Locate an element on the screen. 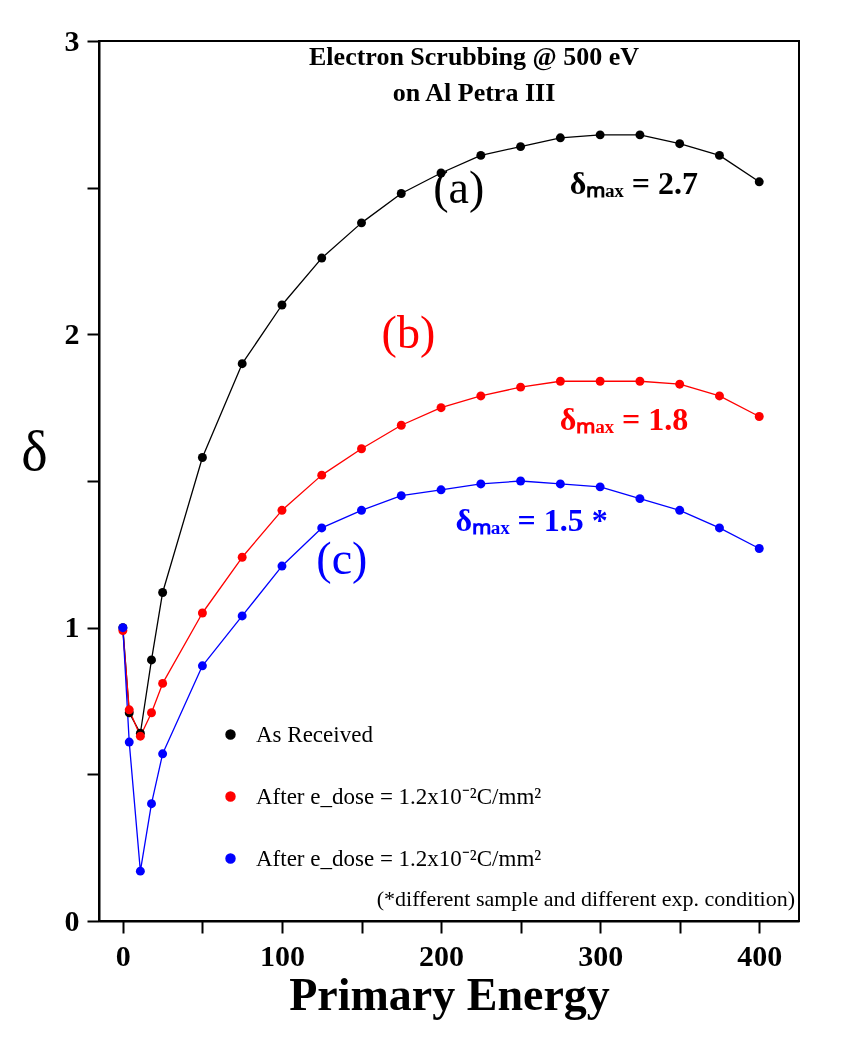 This screenshot has width=843, height=1047. annotation: (a) is located at coordinates (459, 187).